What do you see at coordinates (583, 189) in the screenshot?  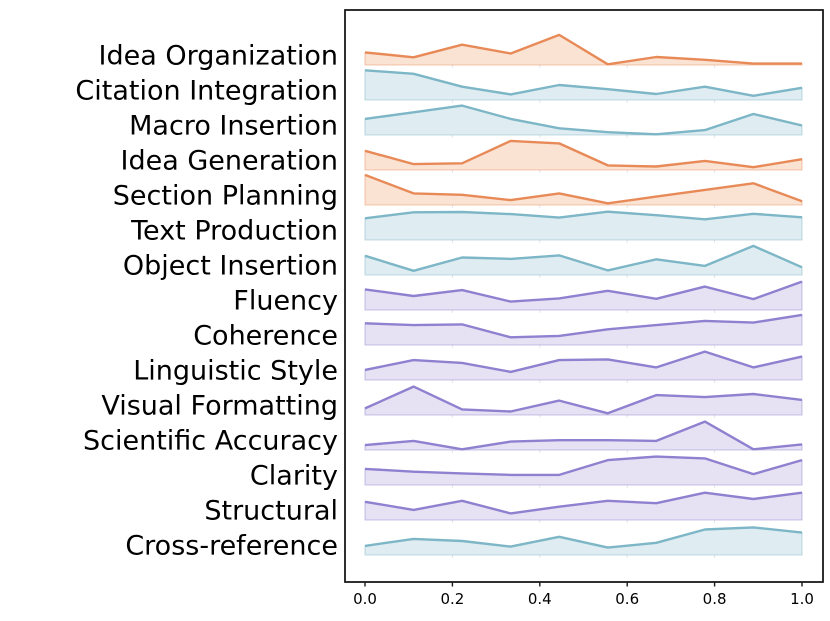 I see `ridge-section-planning-line` at bounding box center [583, 189].